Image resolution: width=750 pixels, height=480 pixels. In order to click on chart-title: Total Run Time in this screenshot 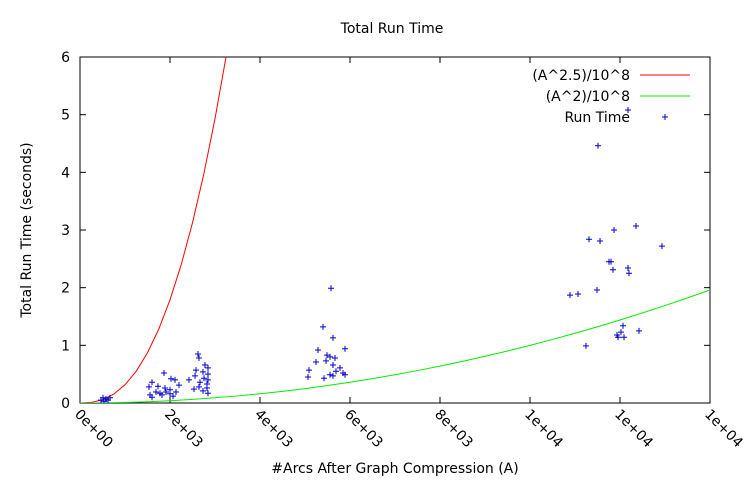, I will do `click(392, 29)`.